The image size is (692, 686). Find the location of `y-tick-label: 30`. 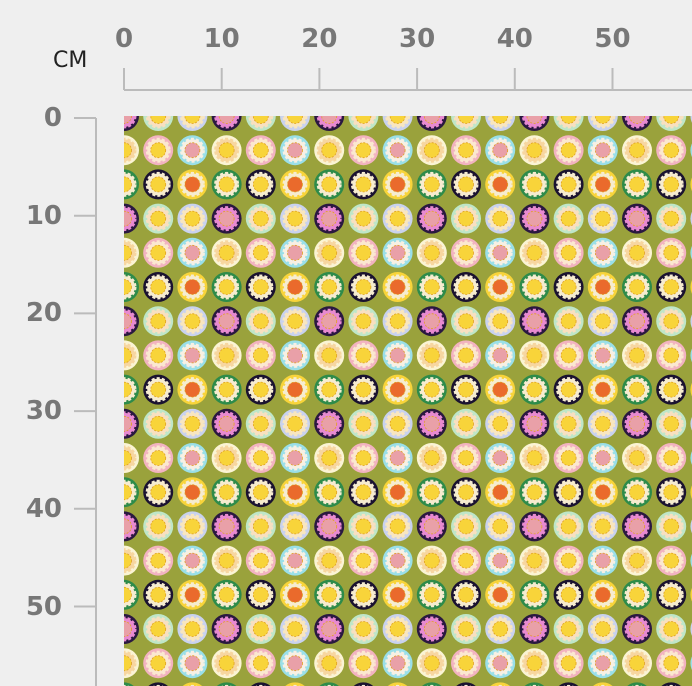

y-tick-label: 30 is located at coordinates (43, 411).